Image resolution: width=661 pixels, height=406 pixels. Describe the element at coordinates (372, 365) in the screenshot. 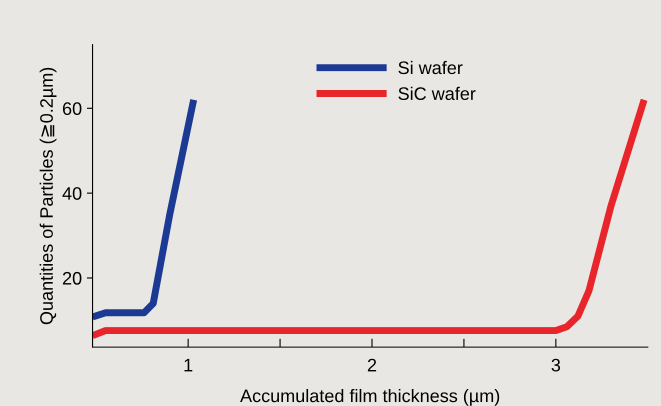

I see `x-tick-label: 2` at that location.